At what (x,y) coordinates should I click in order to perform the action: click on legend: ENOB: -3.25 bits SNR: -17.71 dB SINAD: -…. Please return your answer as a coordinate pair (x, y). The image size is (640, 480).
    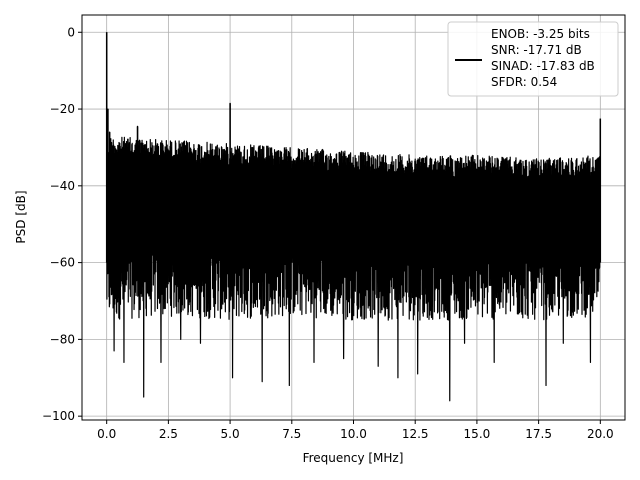
    Looking at the image, I should click on (533, 59).